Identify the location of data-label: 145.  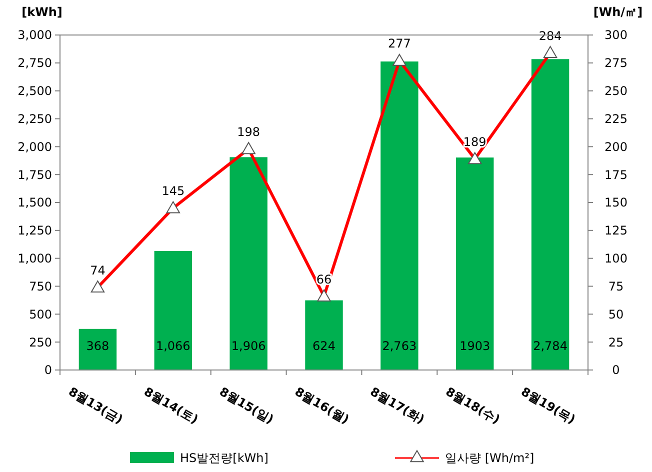
(173, 191).